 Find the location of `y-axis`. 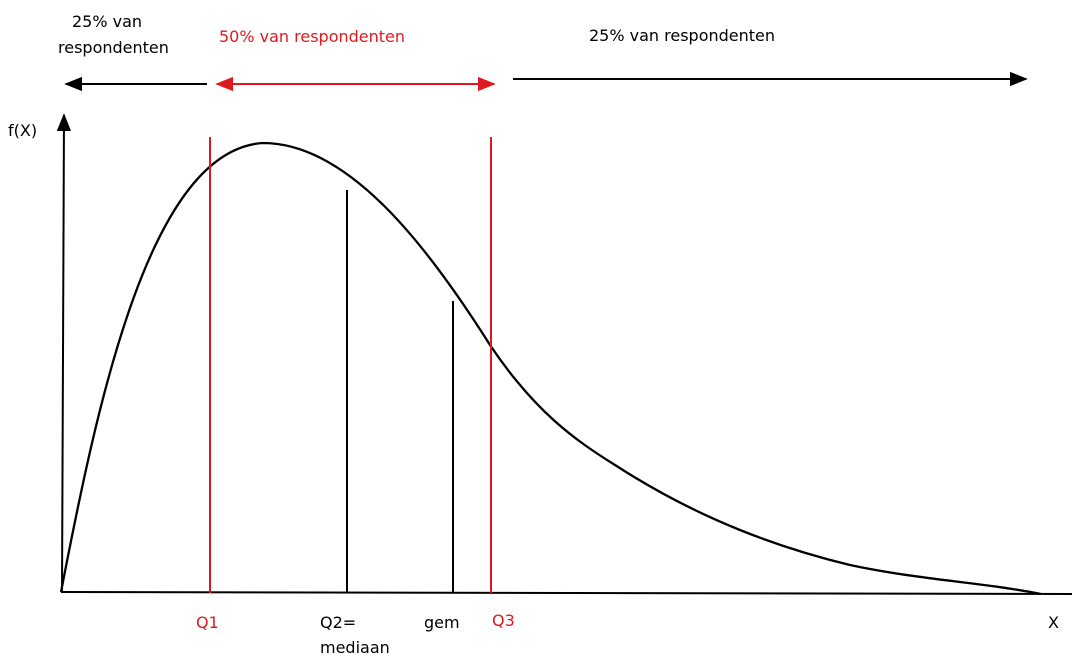

y-axis is located at coordinates (64, 353).